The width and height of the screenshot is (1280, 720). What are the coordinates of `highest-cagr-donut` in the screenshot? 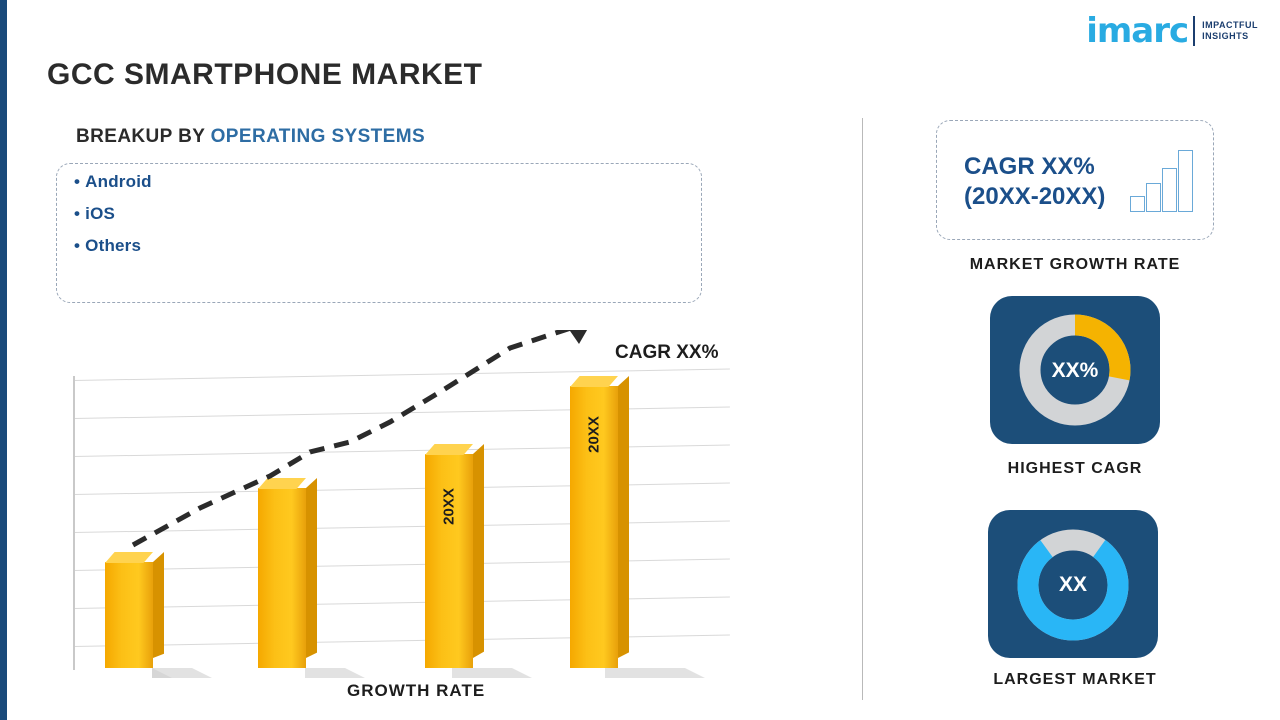 It's located at (1075, 370).